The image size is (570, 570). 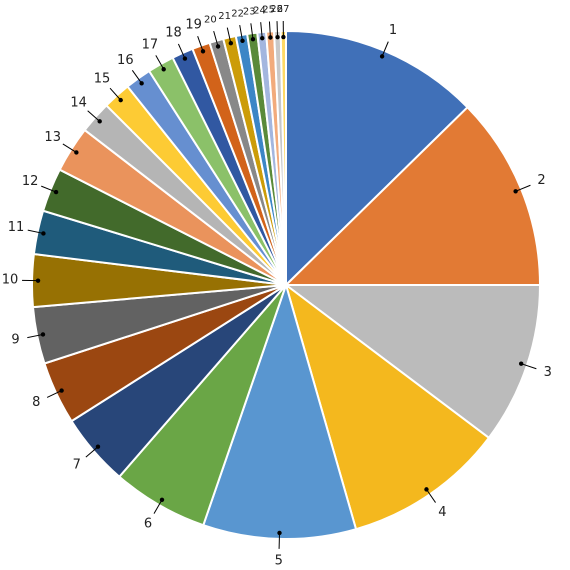 I want to click on slice-label: 1, so click(x=393, y=30).